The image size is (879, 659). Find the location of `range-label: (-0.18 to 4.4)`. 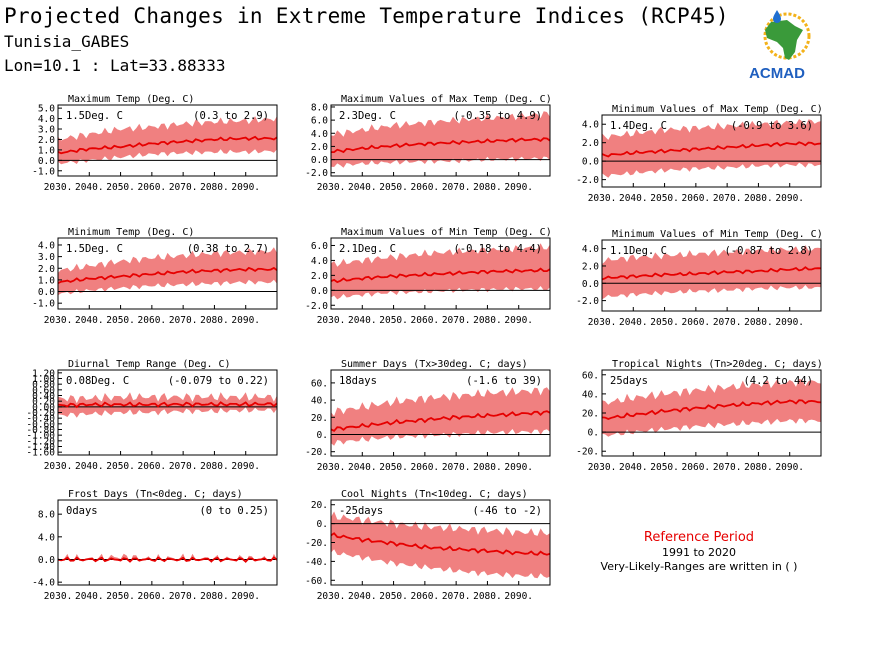

range-label: (-0.18 to 4.4) is located at coordinates (497, 249).